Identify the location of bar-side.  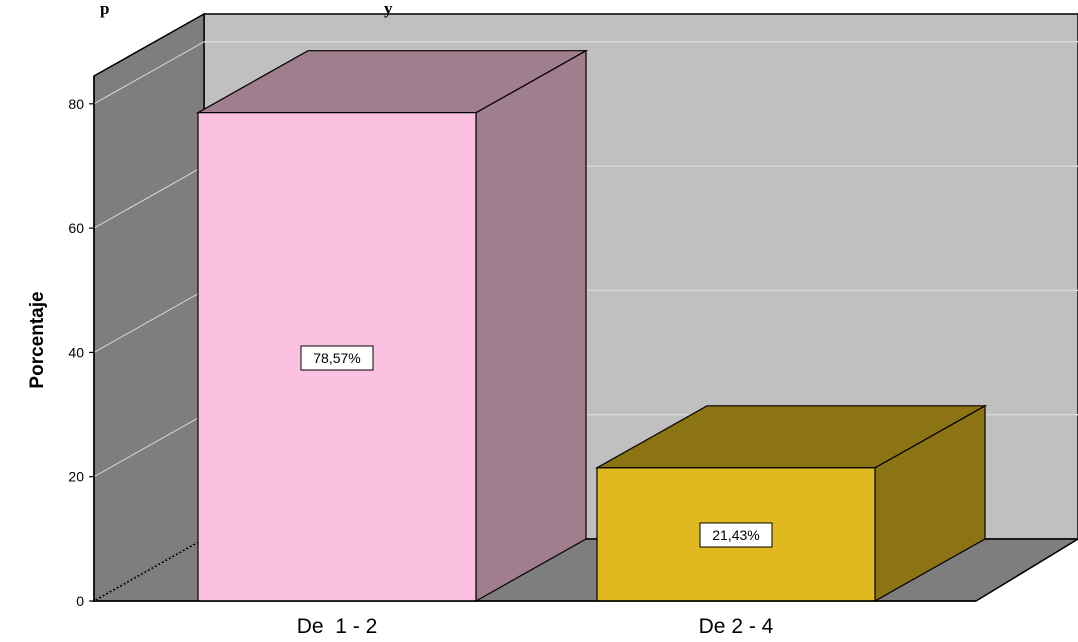
(531, 326).